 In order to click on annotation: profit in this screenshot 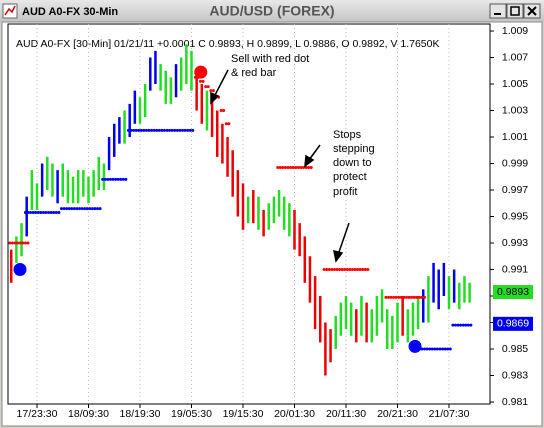, I will do `click(345, 192)`.